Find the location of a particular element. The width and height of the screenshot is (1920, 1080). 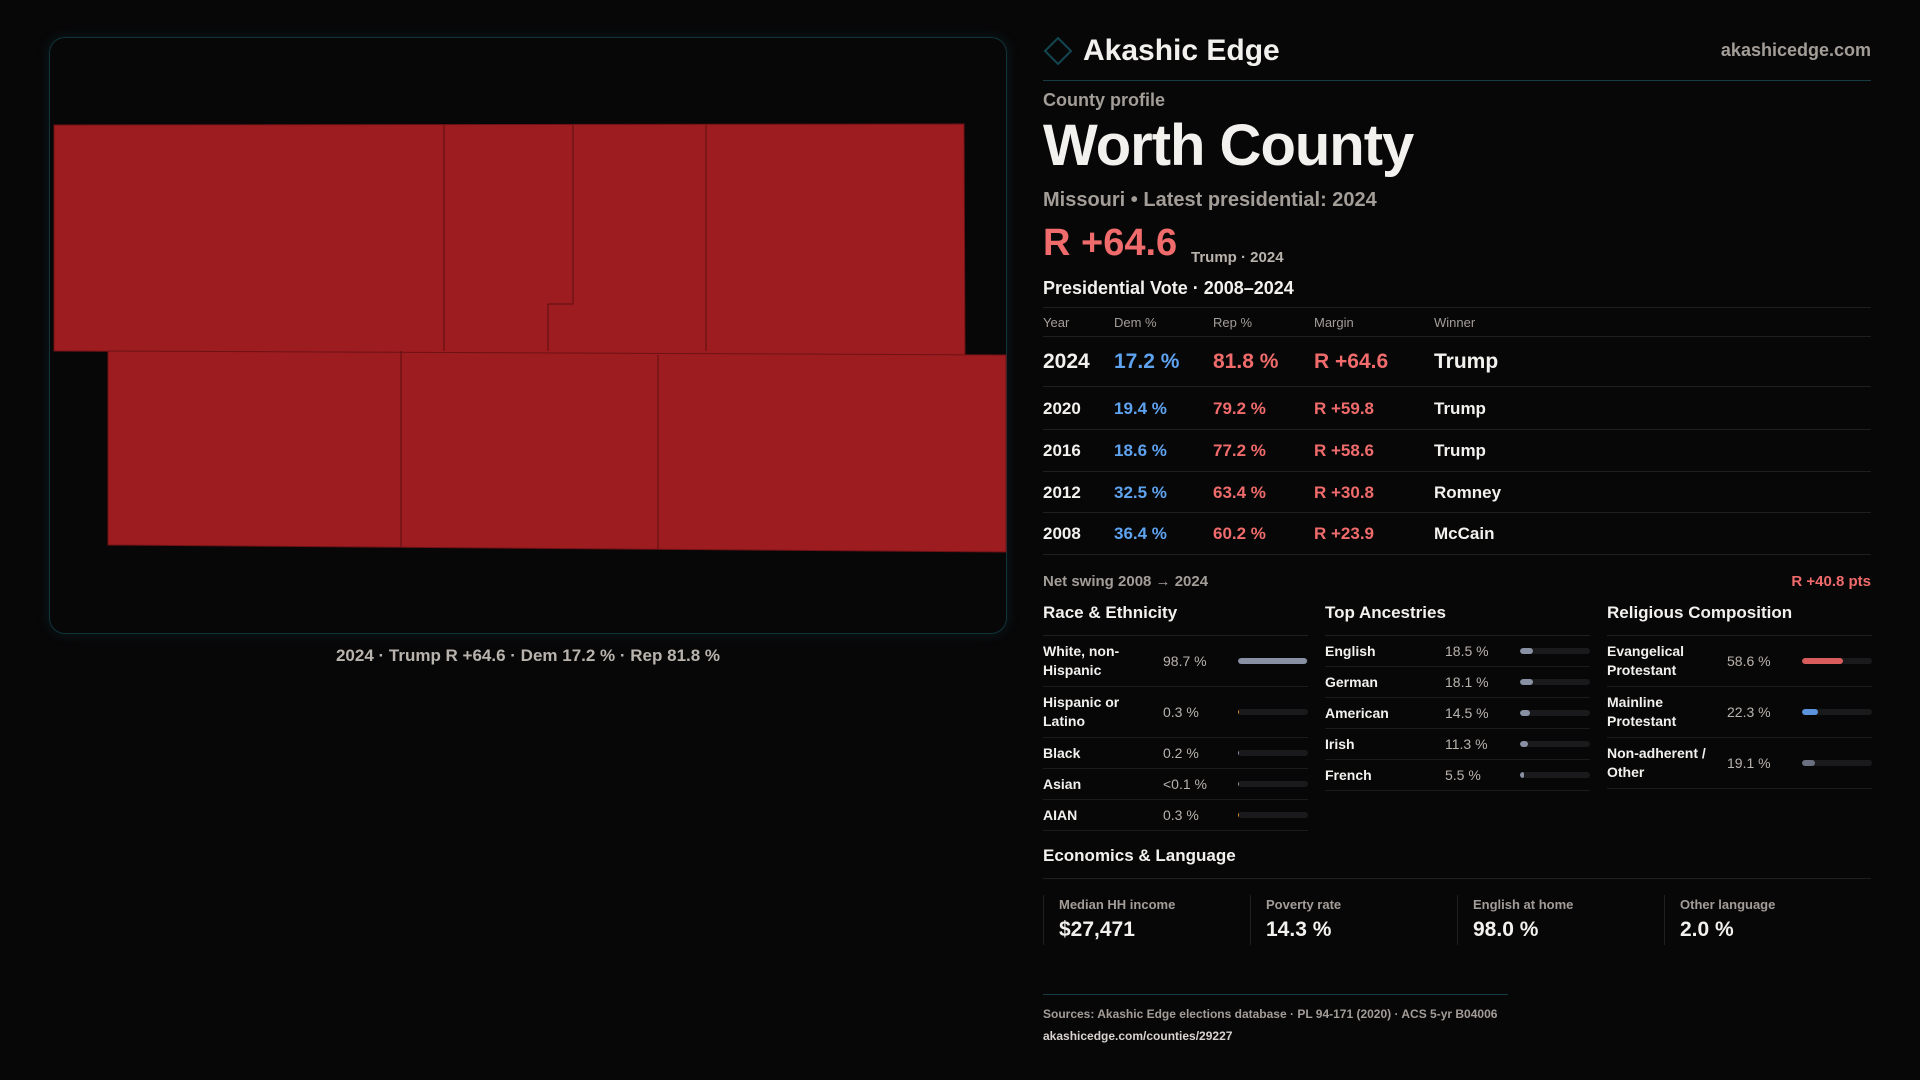

vote-year: 2012 is located at coordinates (1062, 492).